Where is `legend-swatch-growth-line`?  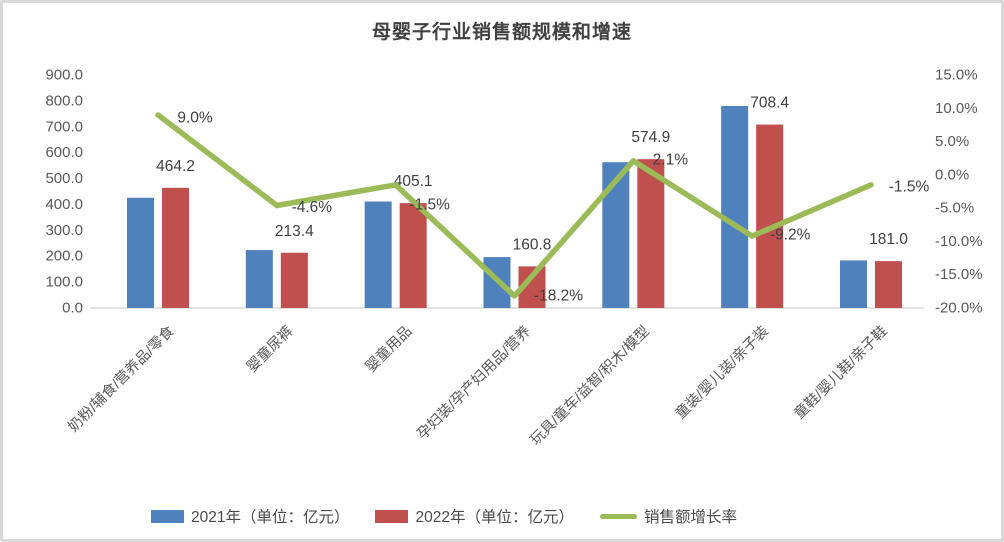 legend-swatch-growth-line is located at coordinates (618, 516).